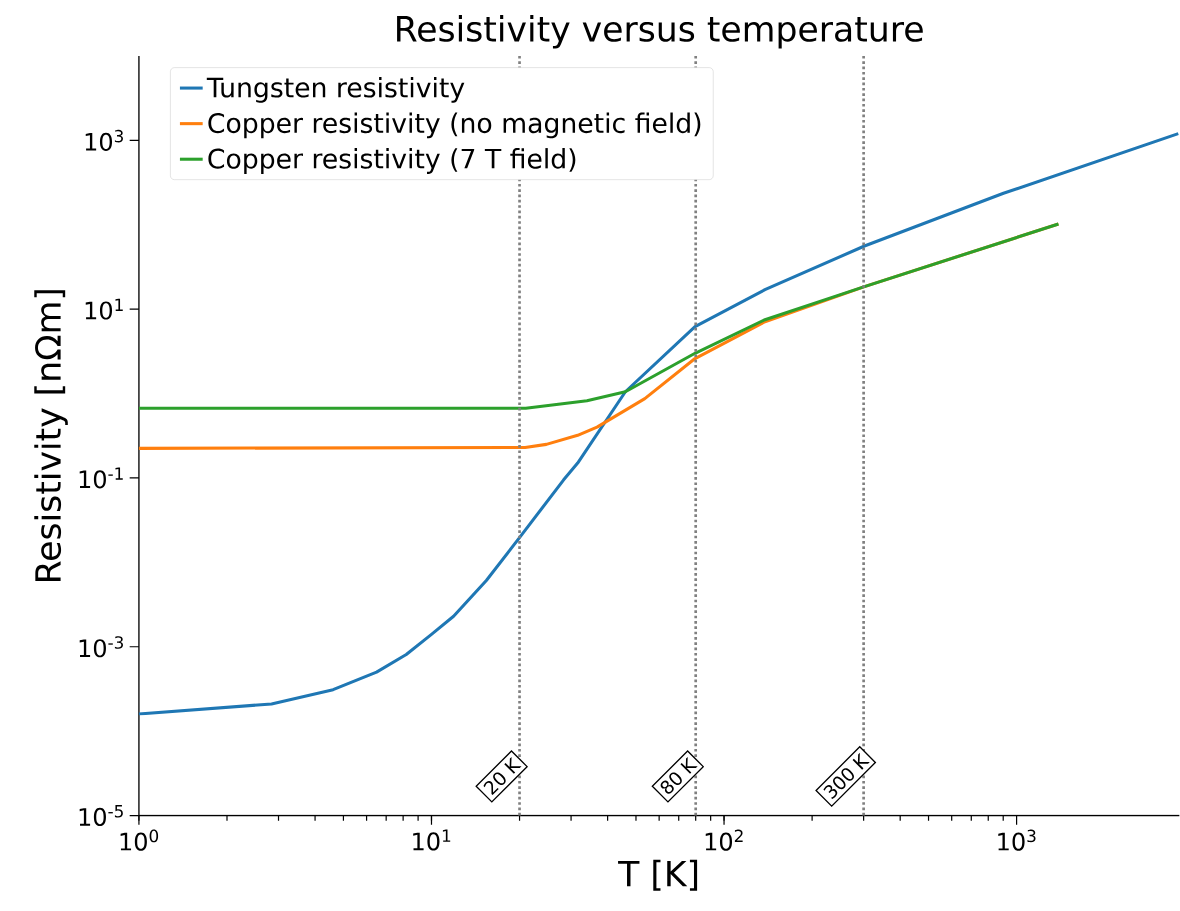 This screenshot has height=911, width=1180. What do you see at coordinates (104, 140) in the screenshot?
I see `y-tick-label: 10$^{3}$` at bounding box center [104, 140].